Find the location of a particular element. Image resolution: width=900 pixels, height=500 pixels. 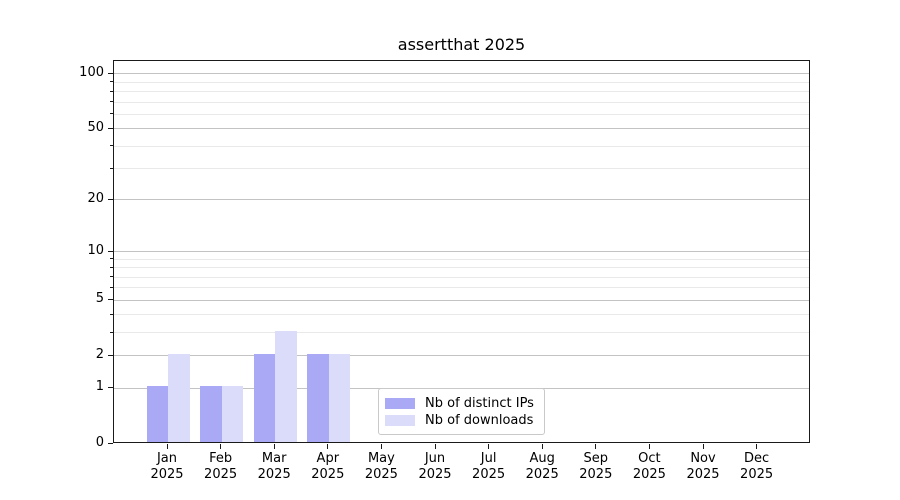

x-tick-label-oct: Oct 2025 is located at coordinates (649, 467).